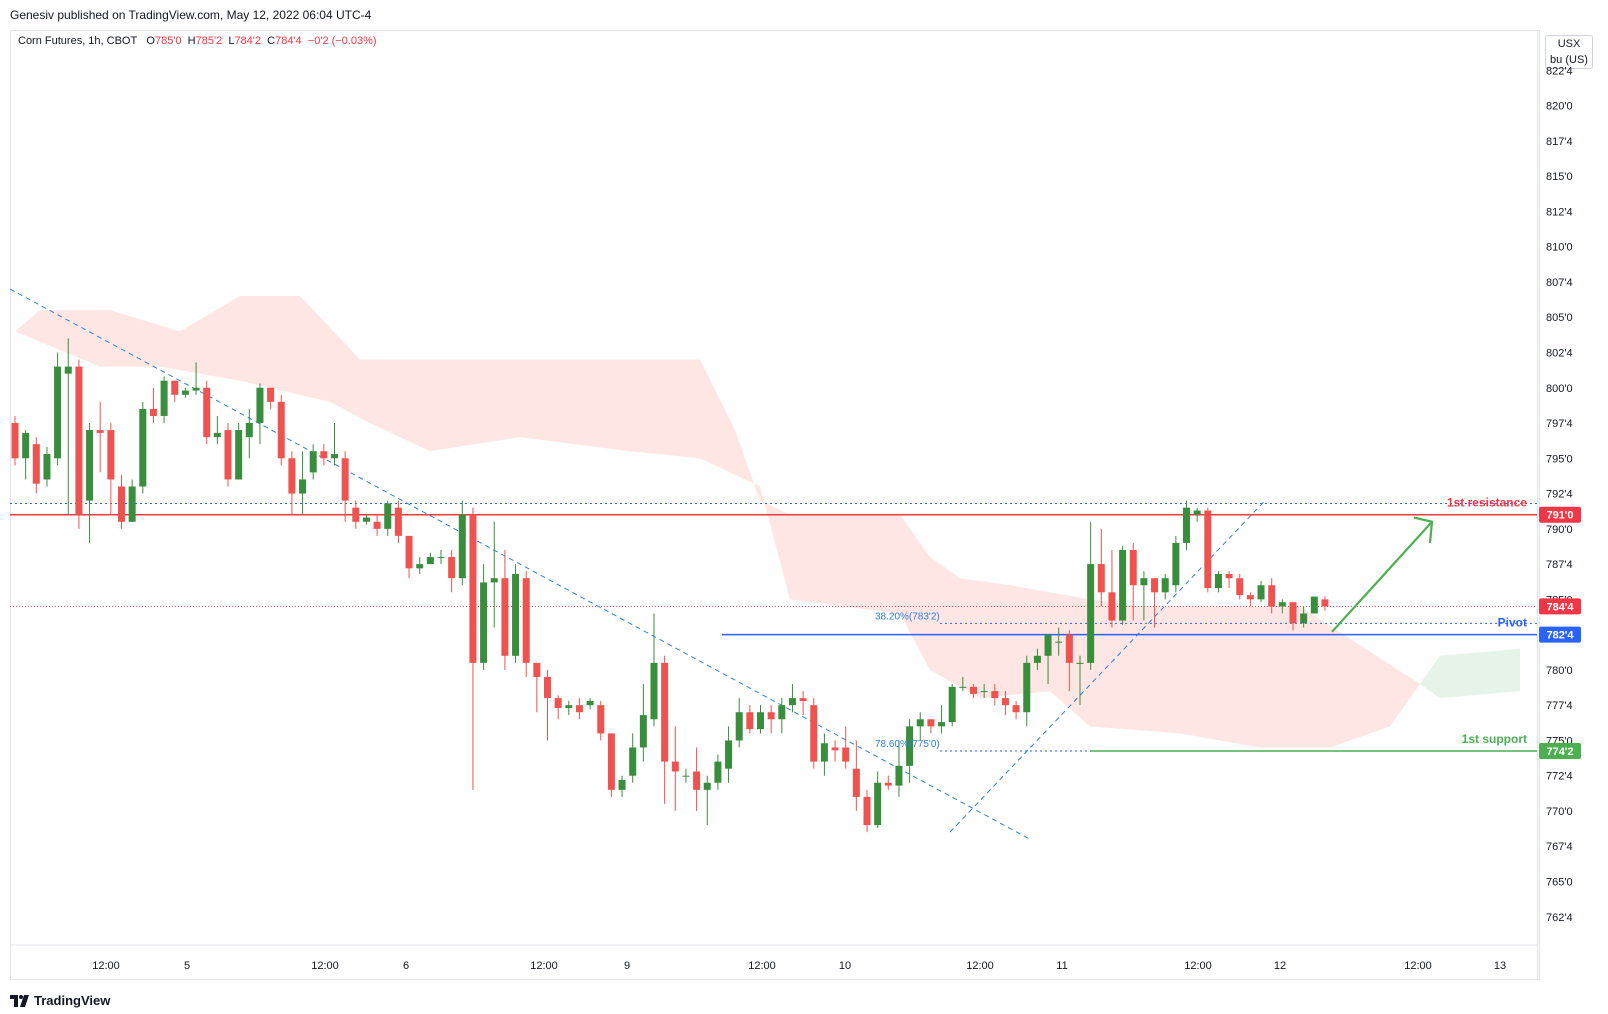 Image resolution: width=1608 pixels, height=1014 pixels. What do you see at coordinates (1569, 52) in the screenshot?
I see `currency-unit-selector: USX bu (US)` at bounding box center [1569, 52].